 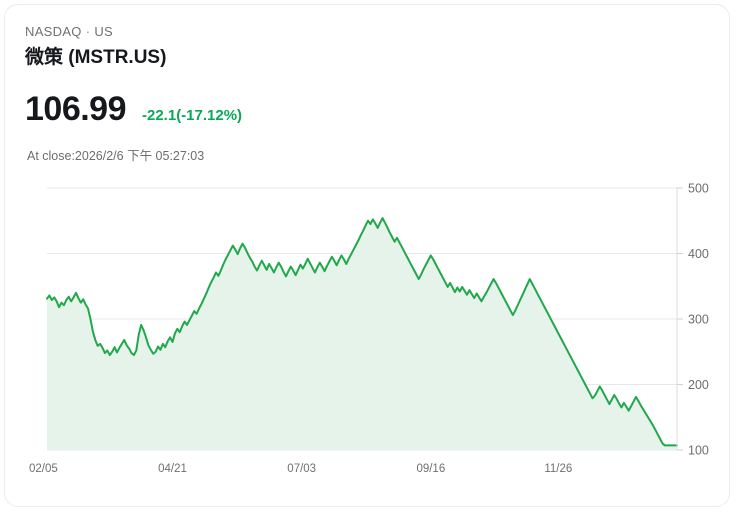 I want to click on x-axis-labels: 02/05 04/21 07/03 09/16 11/26, so click(x=300, y=469).